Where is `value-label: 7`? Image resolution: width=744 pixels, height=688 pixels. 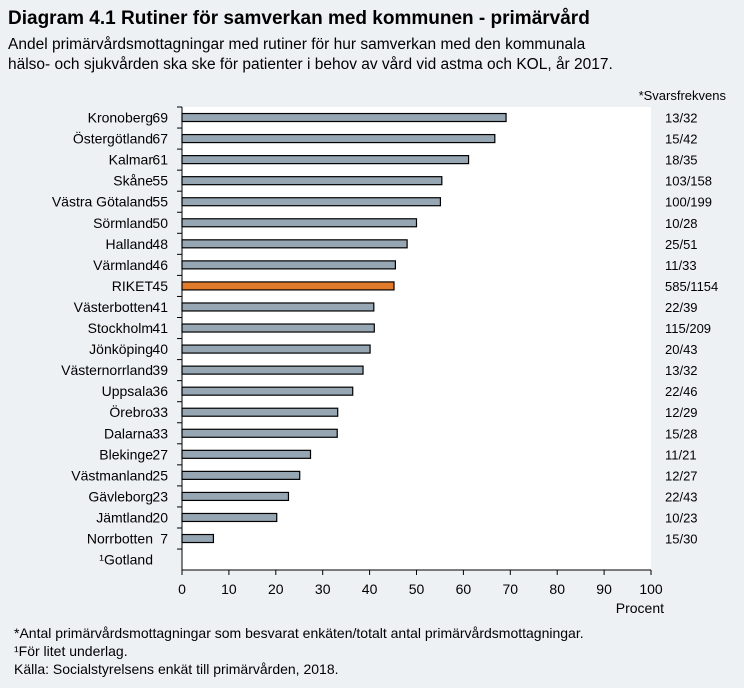 value-label: 7 is located at coordinates (164, 539).